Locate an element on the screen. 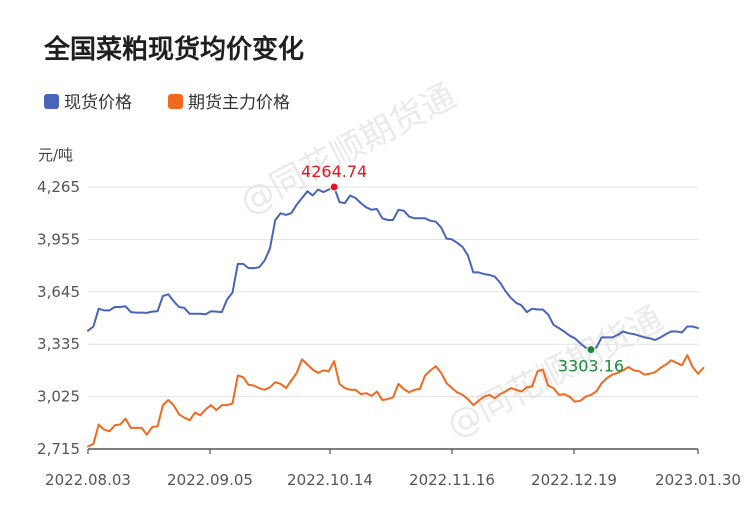 The width and height of the screenshot is (750, 510). y-tick-label: 3,645 is located at coordinates (58, 292).